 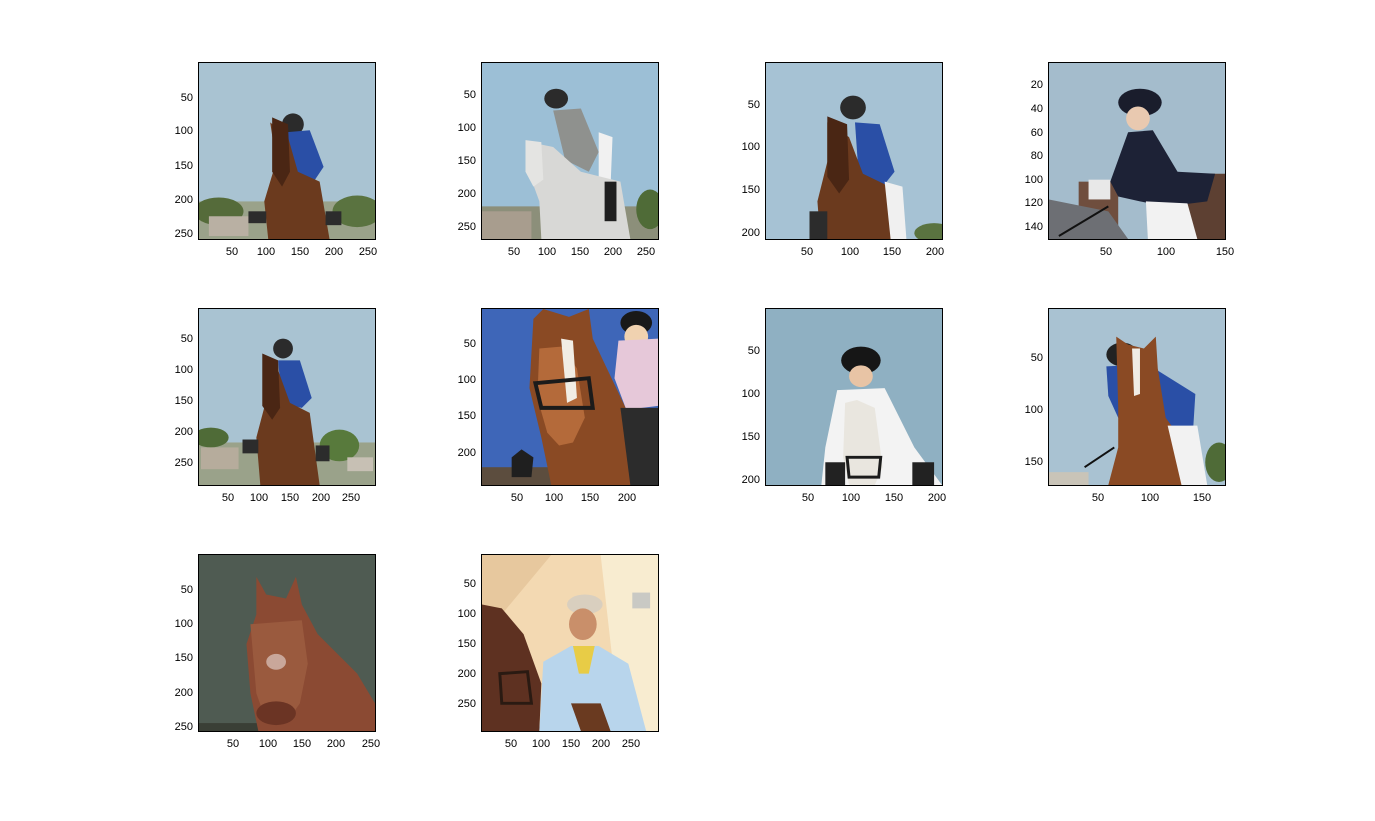 I want to click on image-brown-horse-blue-rider, so click(x=287, y=151).